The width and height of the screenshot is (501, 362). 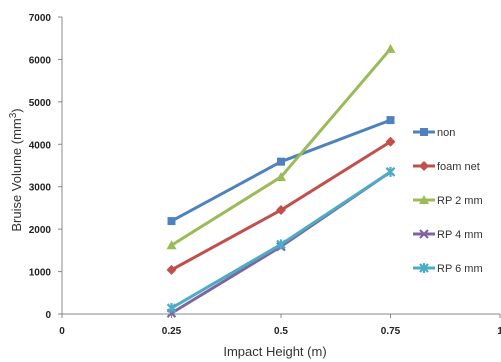 I want to click on legend-item-4: RP 6 mm, so click(x=448, y=269).